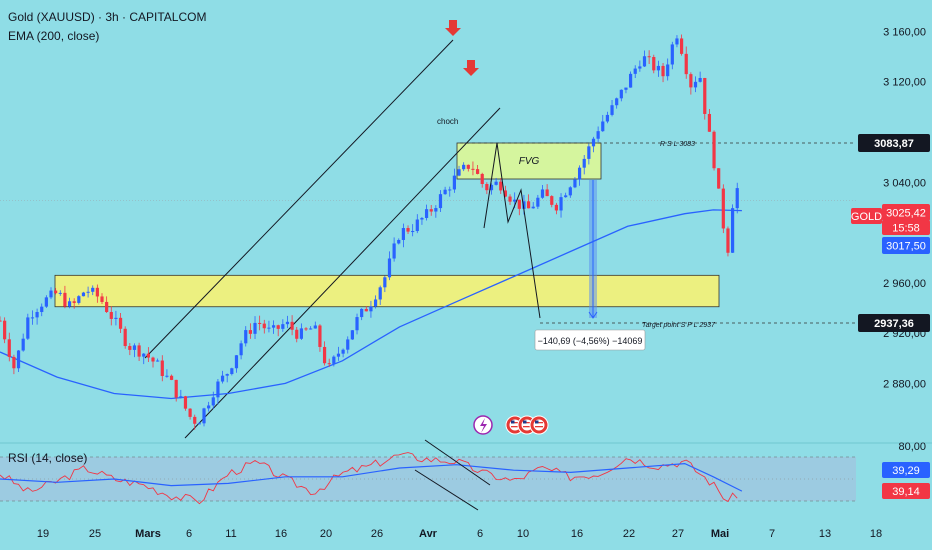 Image resolution: width=932 pixels, height=550 pixels. I want to click on flag-canton, so click(537, 422).